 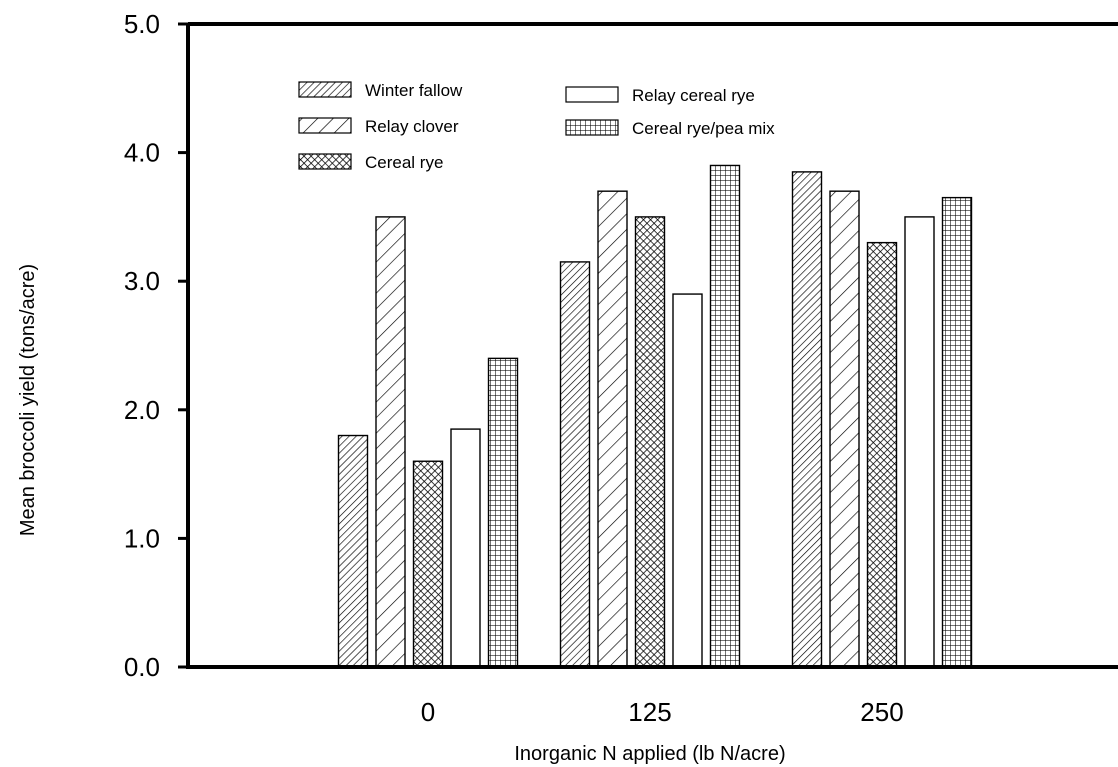 I want to click on legend-label: Cereal rye, so click(x=404, y=162).